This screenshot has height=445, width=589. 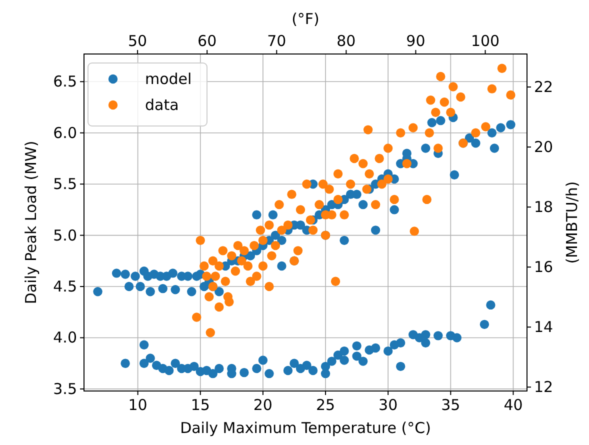 I want to click on y-axis-title: Daily Peak Load (MW), so click(x=31, y=222).